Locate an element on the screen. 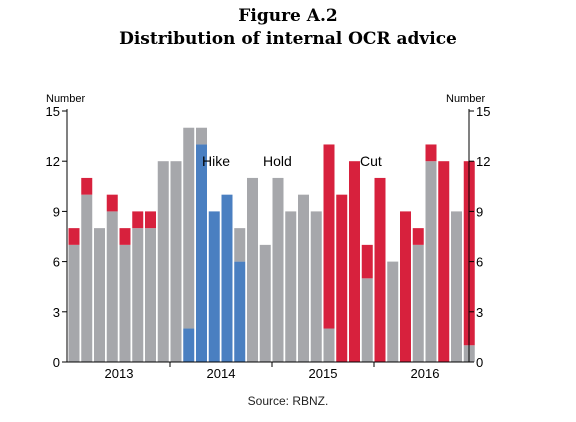 This screenshot has height=422, width=576. left-tick-label-9: 9 is located at coordinates (56, 211).